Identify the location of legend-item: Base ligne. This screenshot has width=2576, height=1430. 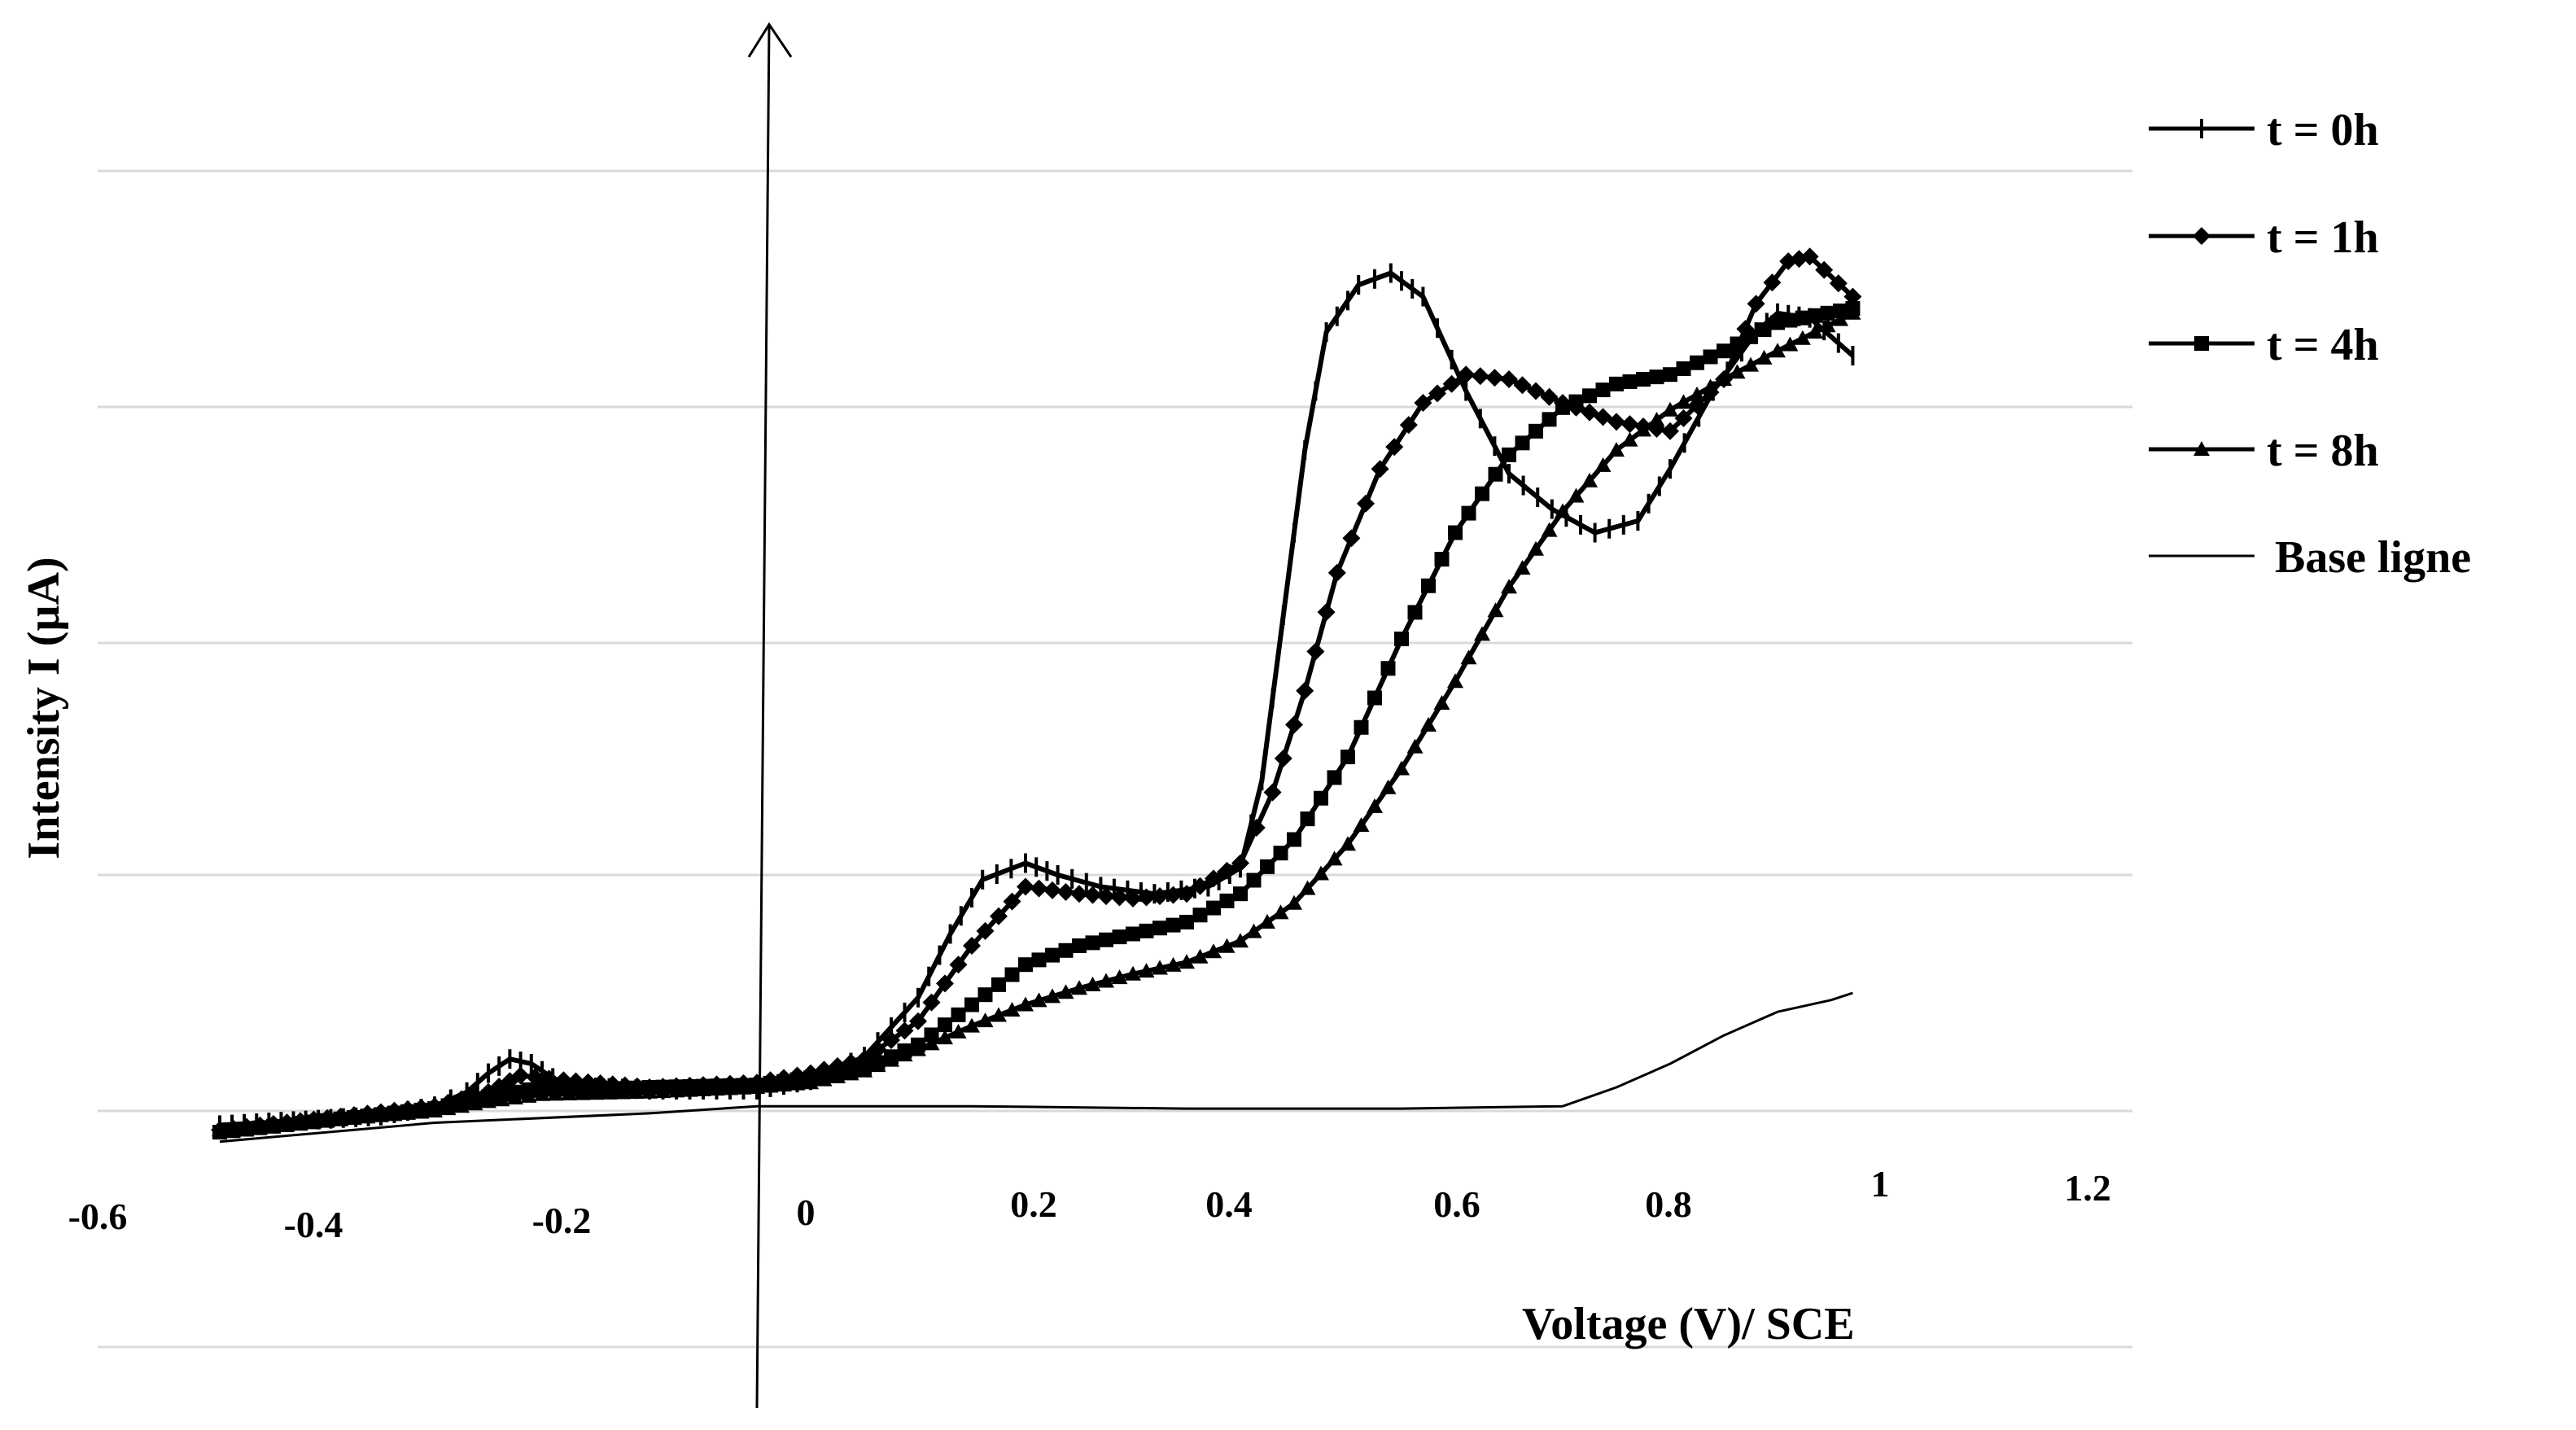
(2310, 557).